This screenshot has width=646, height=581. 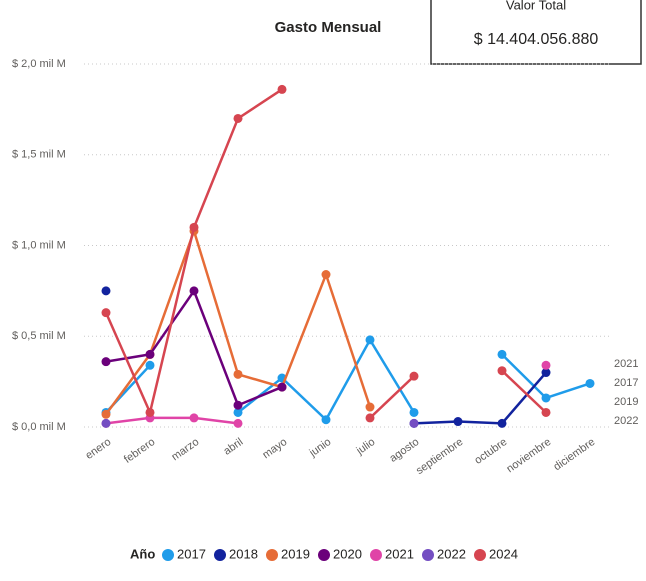 What do you see at coordinates (536, 6) in the screenshot?
I see `card-label: Valor Total` at bounding box center [536, 6].